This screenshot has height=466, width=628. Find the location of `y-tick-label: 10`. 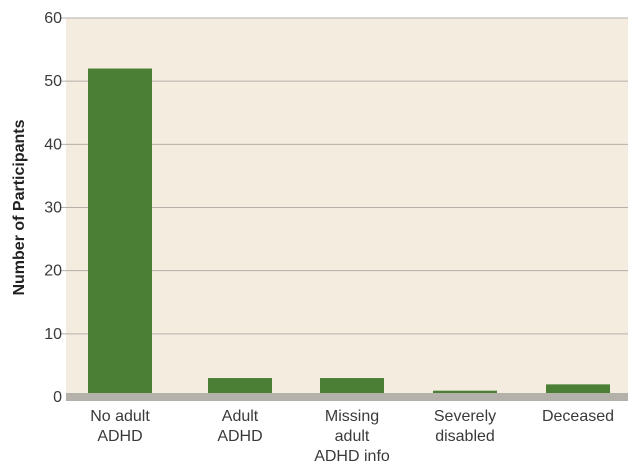

y-tick-label: 10 is located at coordinates (53, 334).